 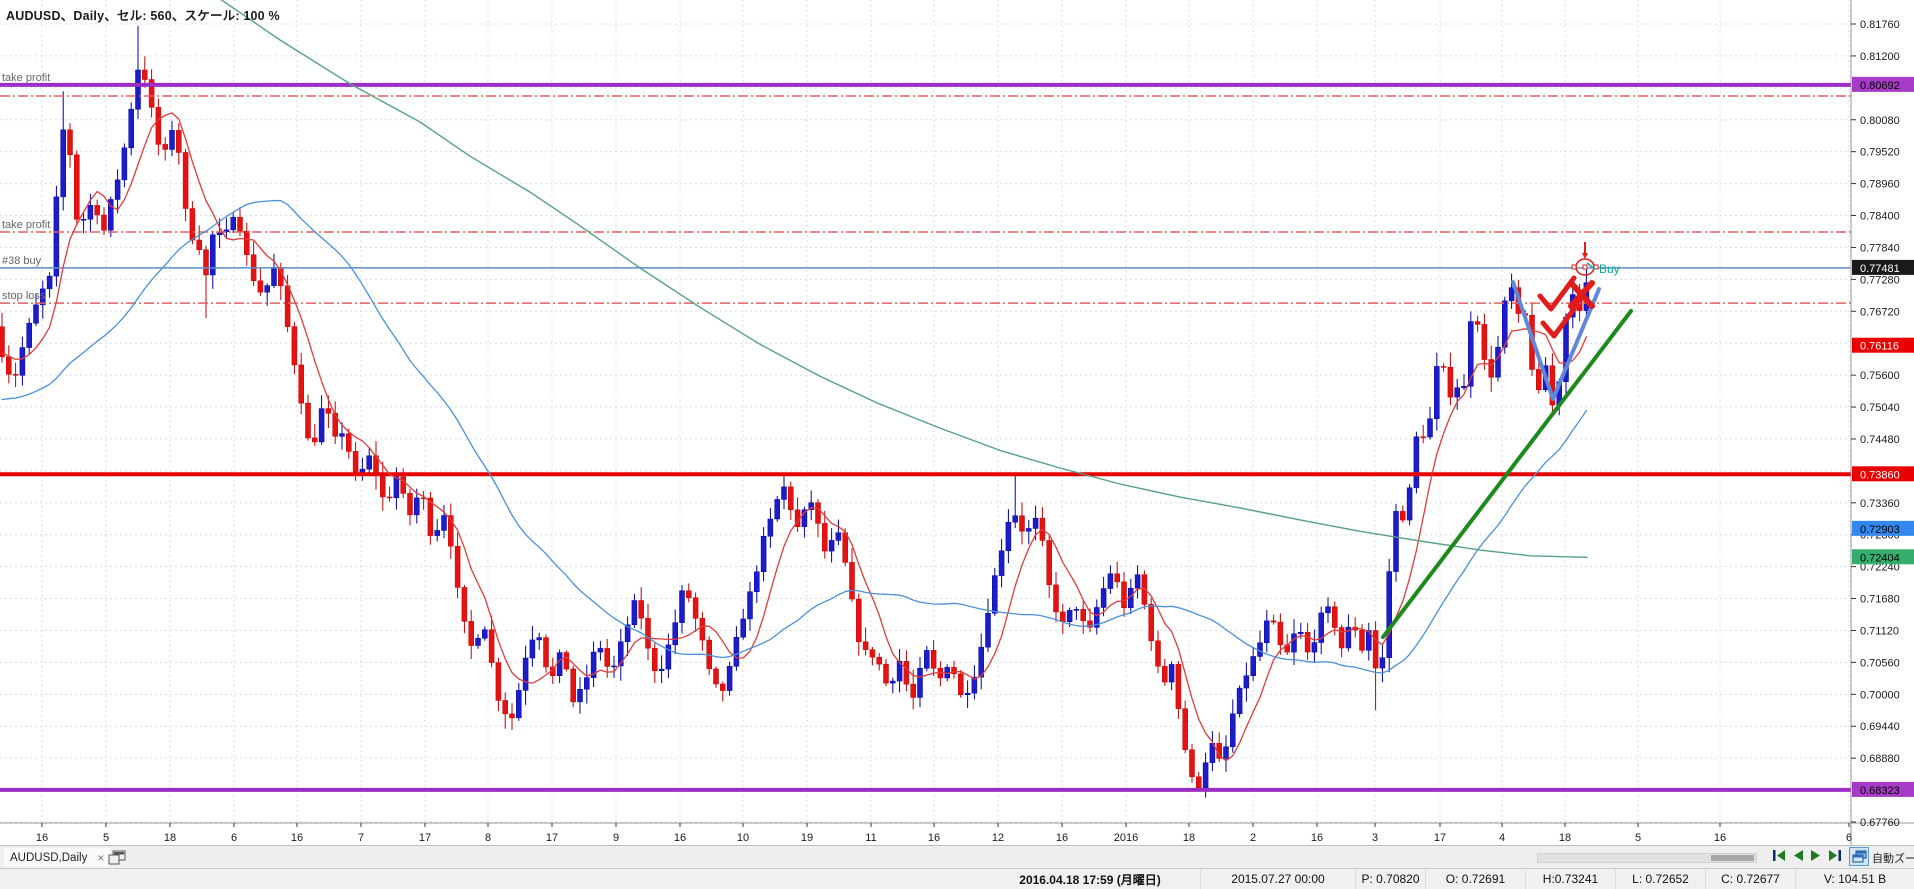 What do you see at coordinates (1835, 855) in the screenshot?
I see `jump-end-icon` at bounding box center [1835, 855].